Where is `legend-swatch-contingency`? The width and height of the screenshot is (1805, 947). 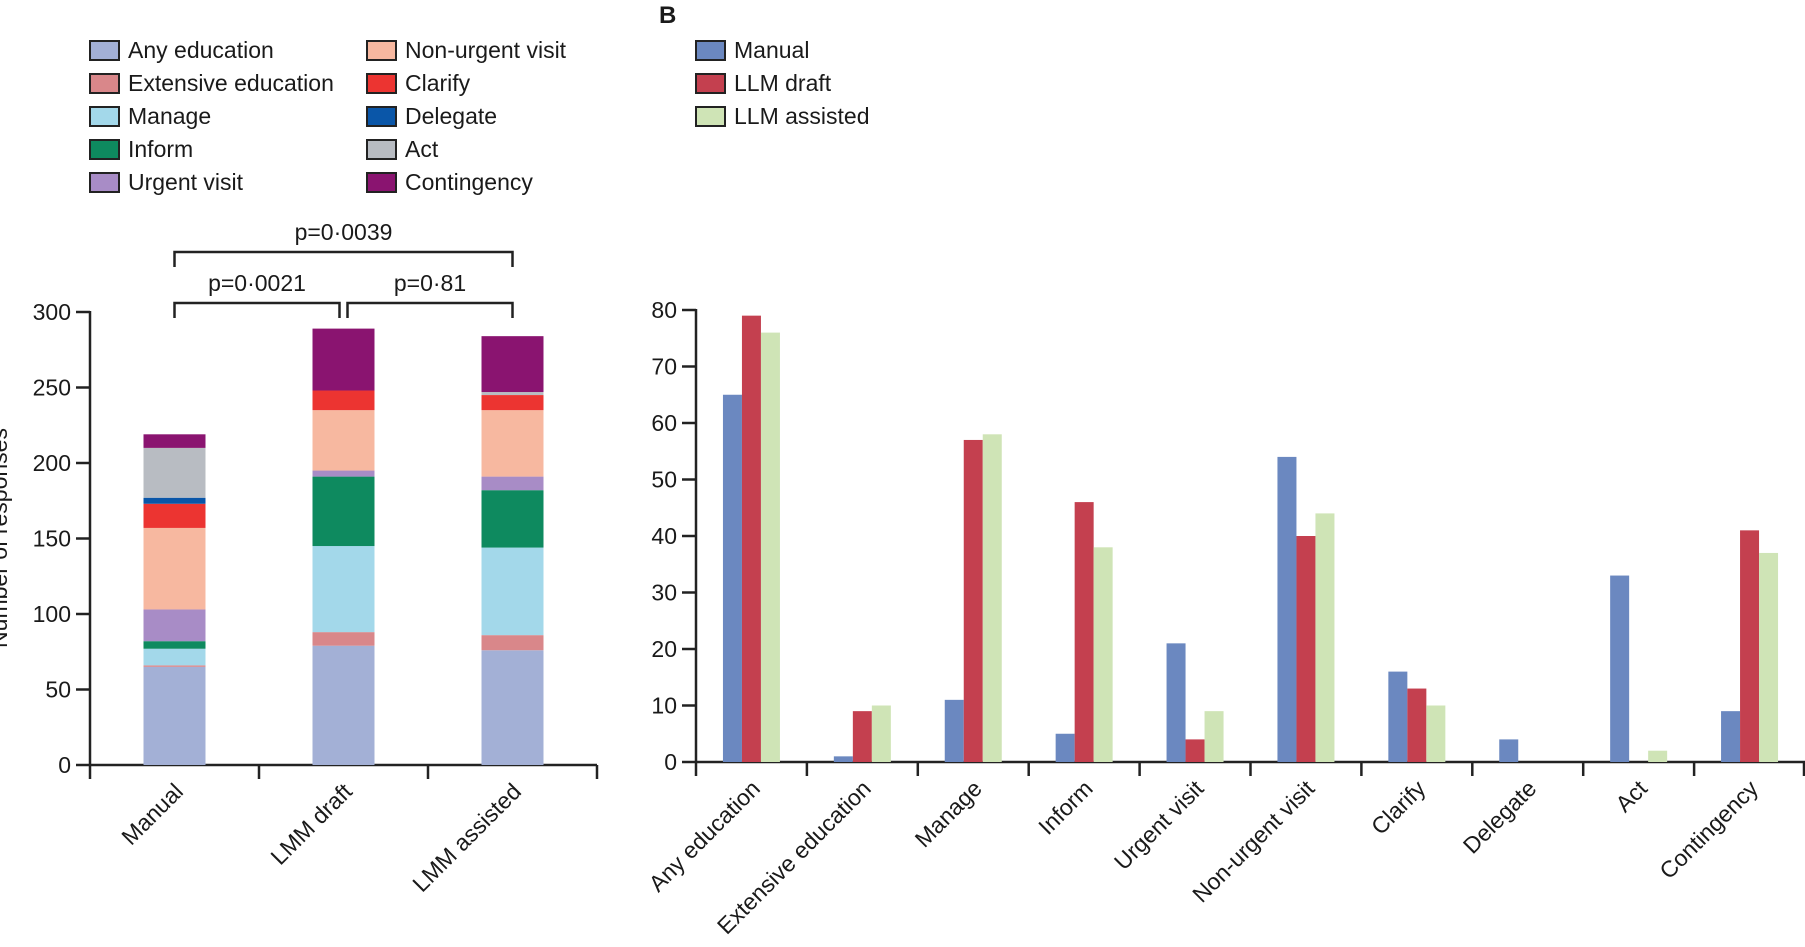
legend-swatch-contingency is located at coordinates (381, 182).